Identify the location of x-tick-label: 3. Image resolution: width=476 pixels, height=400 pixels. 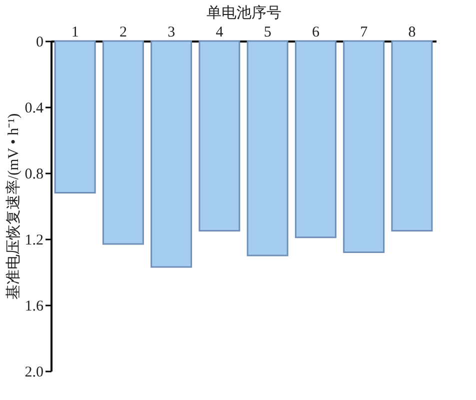
(172, 32).